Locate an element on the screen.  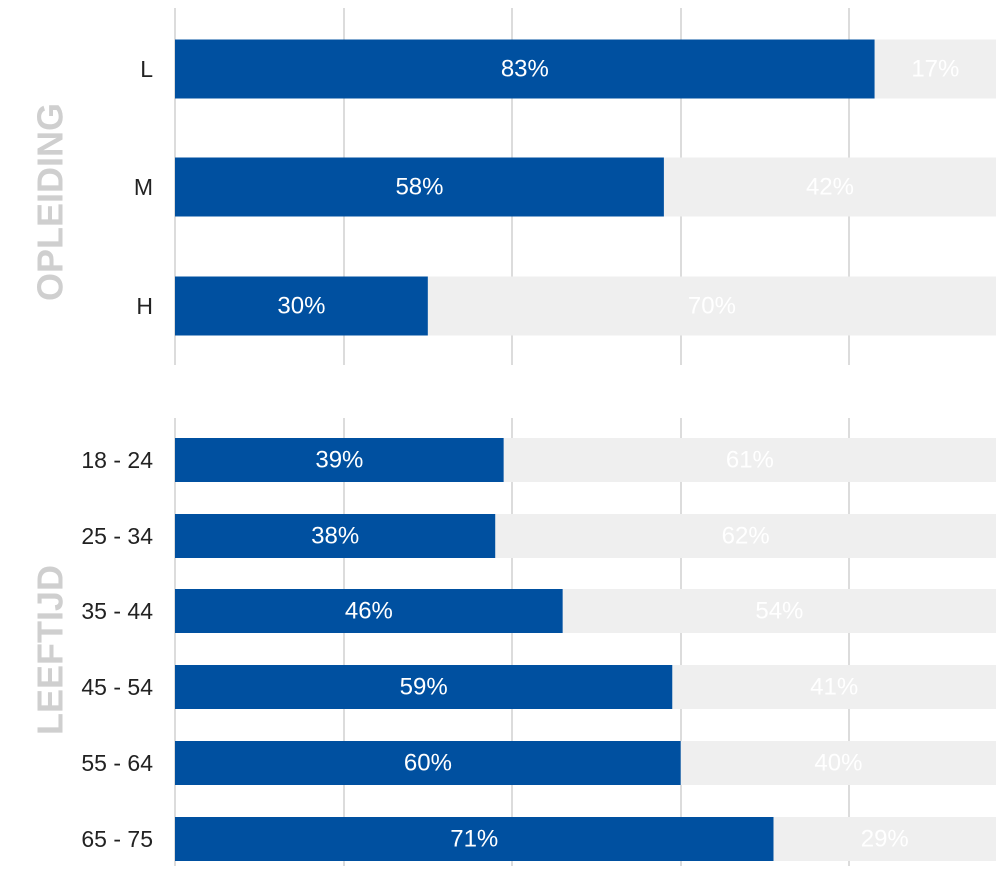
category-label: 55 - 64 is located at coordinates (117, 763).